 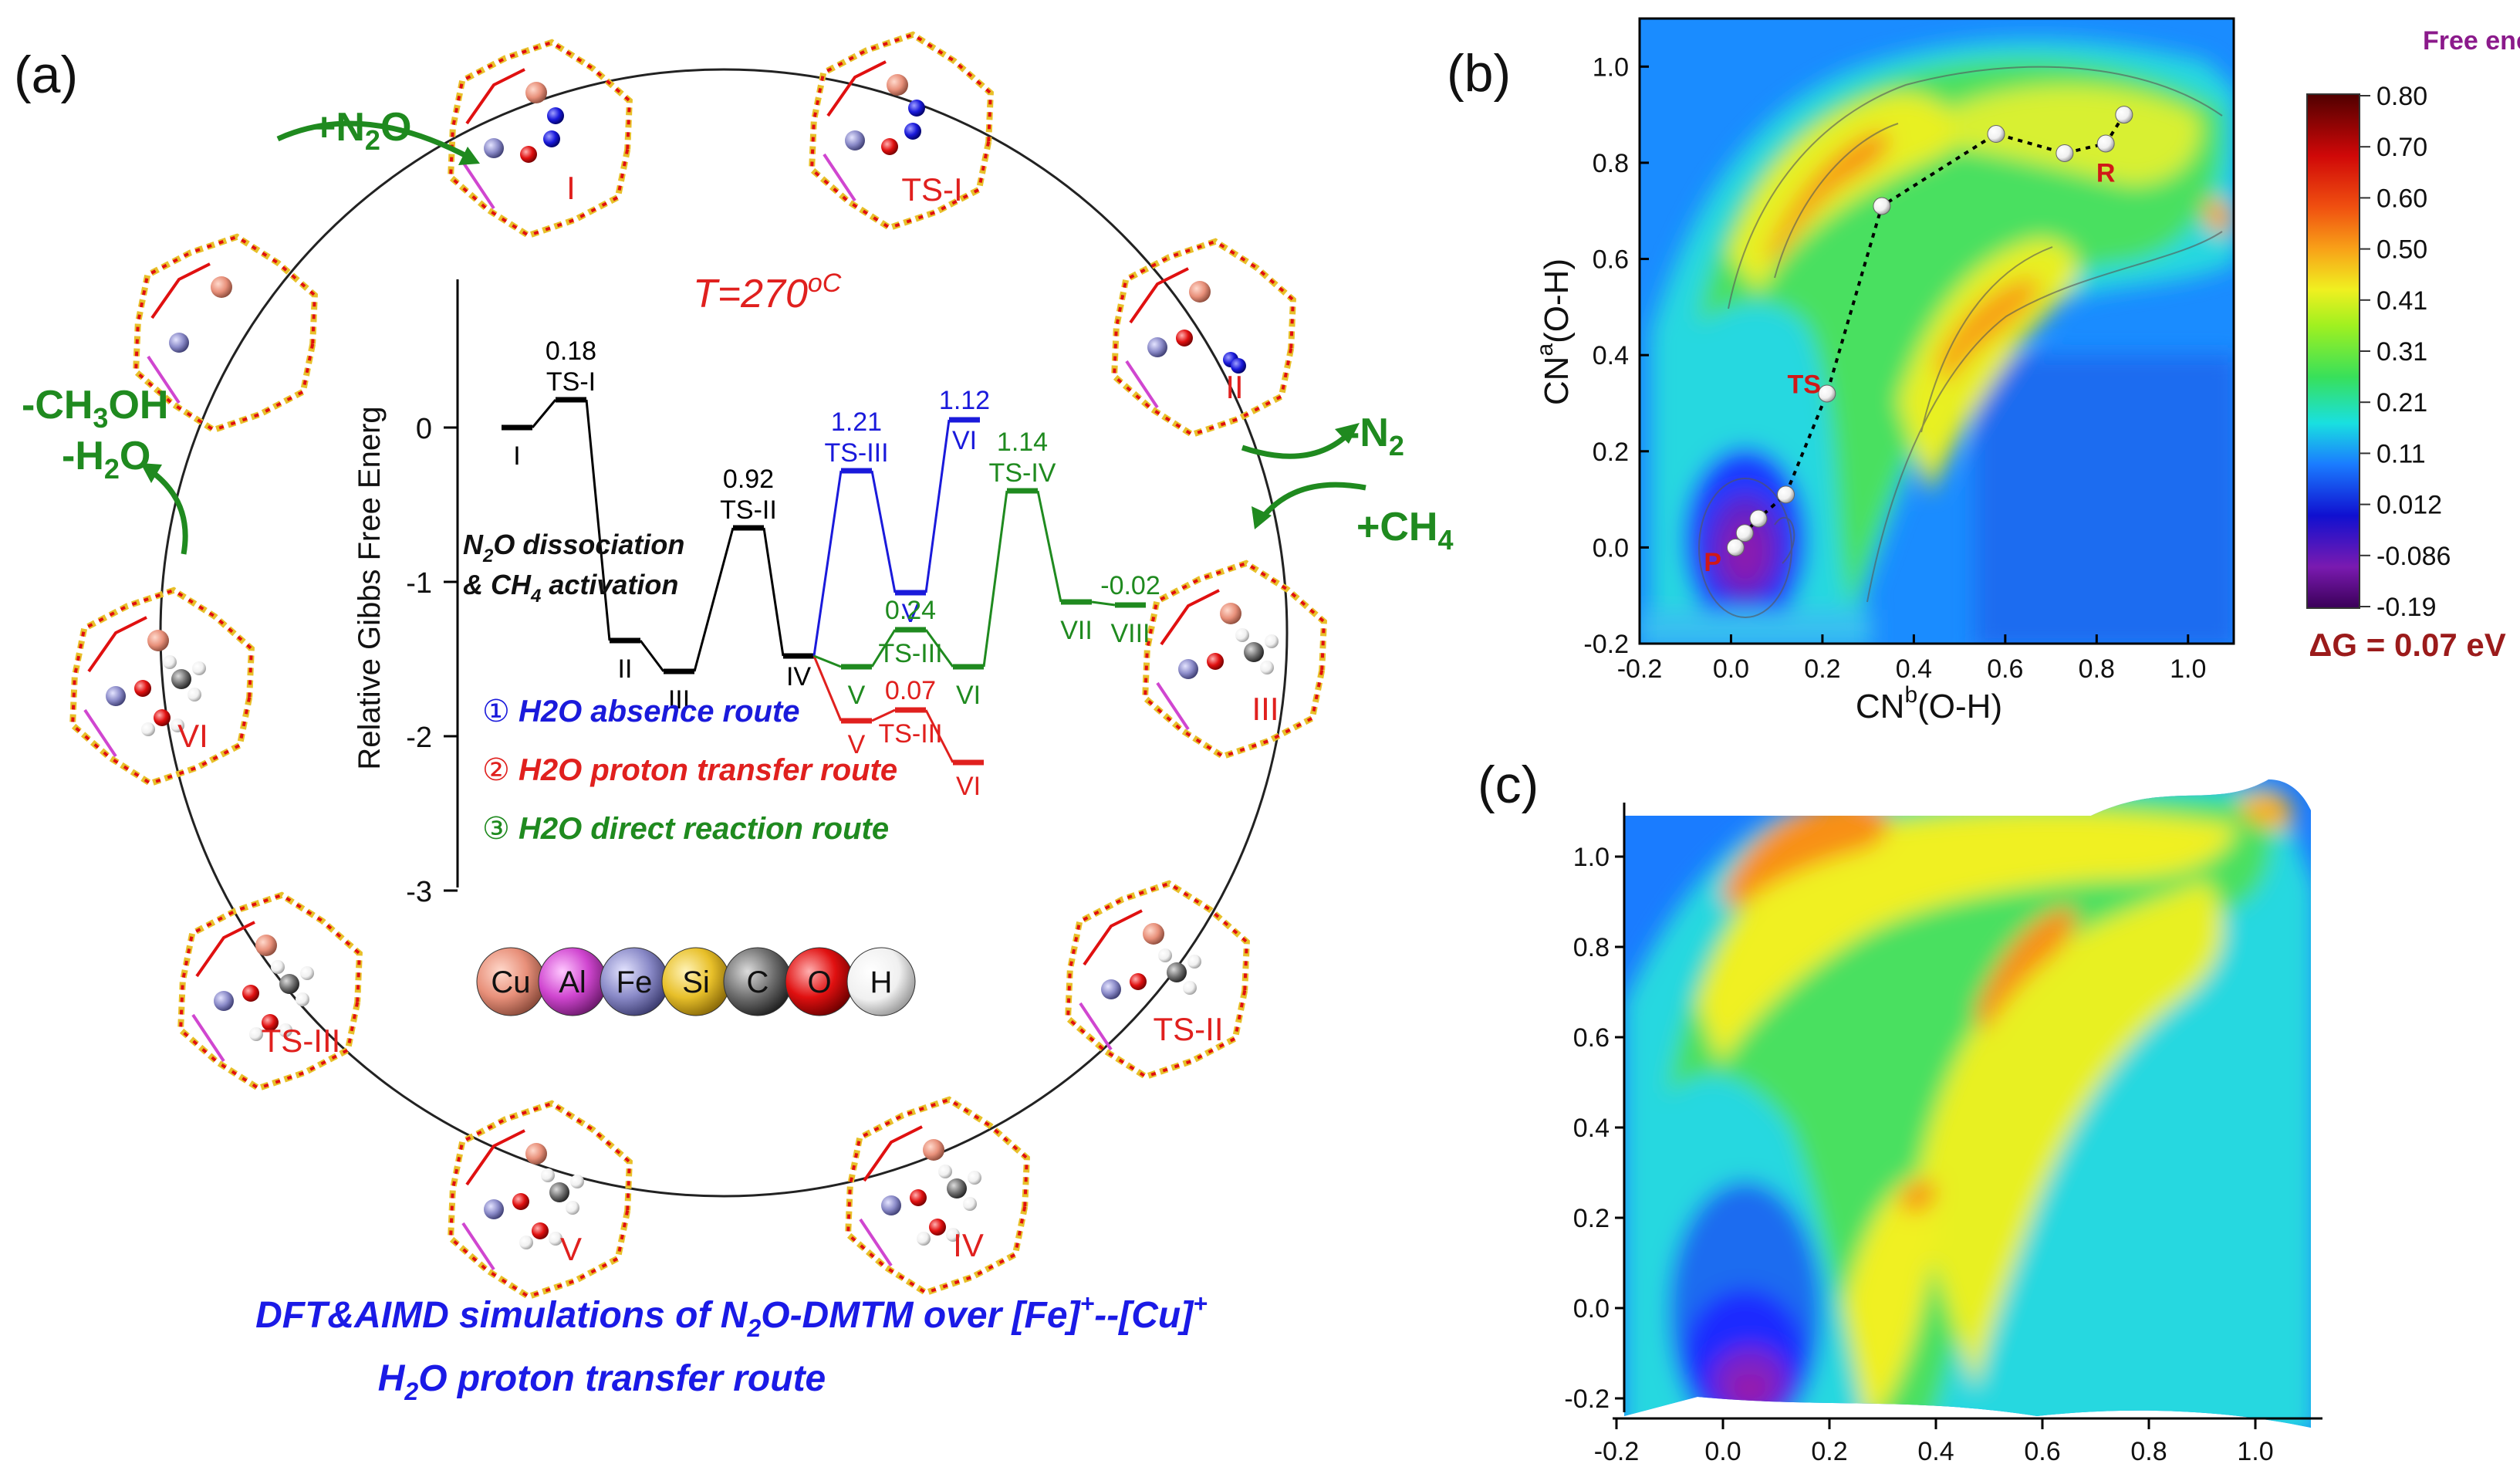 What do you see at coordinates (106, 460) in the screenshot?
I see `step-remove-h2o-label: -H2O` at bounding box center [106, 460].